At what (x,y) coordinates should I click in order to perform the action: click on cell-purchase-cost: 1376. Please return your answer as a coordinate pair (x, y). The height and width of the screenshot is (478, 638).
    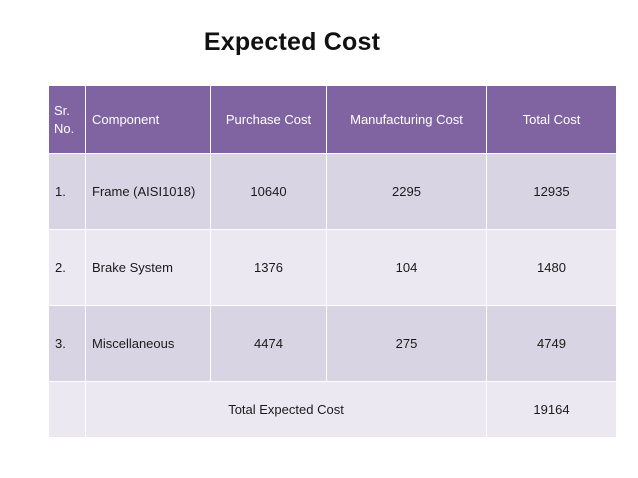
    Looking at the image, I should click on (268, 267).